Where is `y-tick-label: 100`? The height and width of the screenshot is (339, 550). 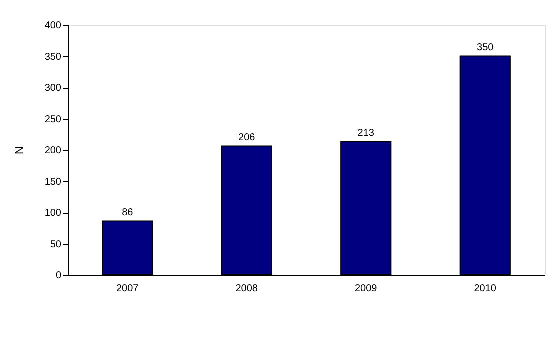
y-tick-label: 100 is located at coordinates (53, 213).